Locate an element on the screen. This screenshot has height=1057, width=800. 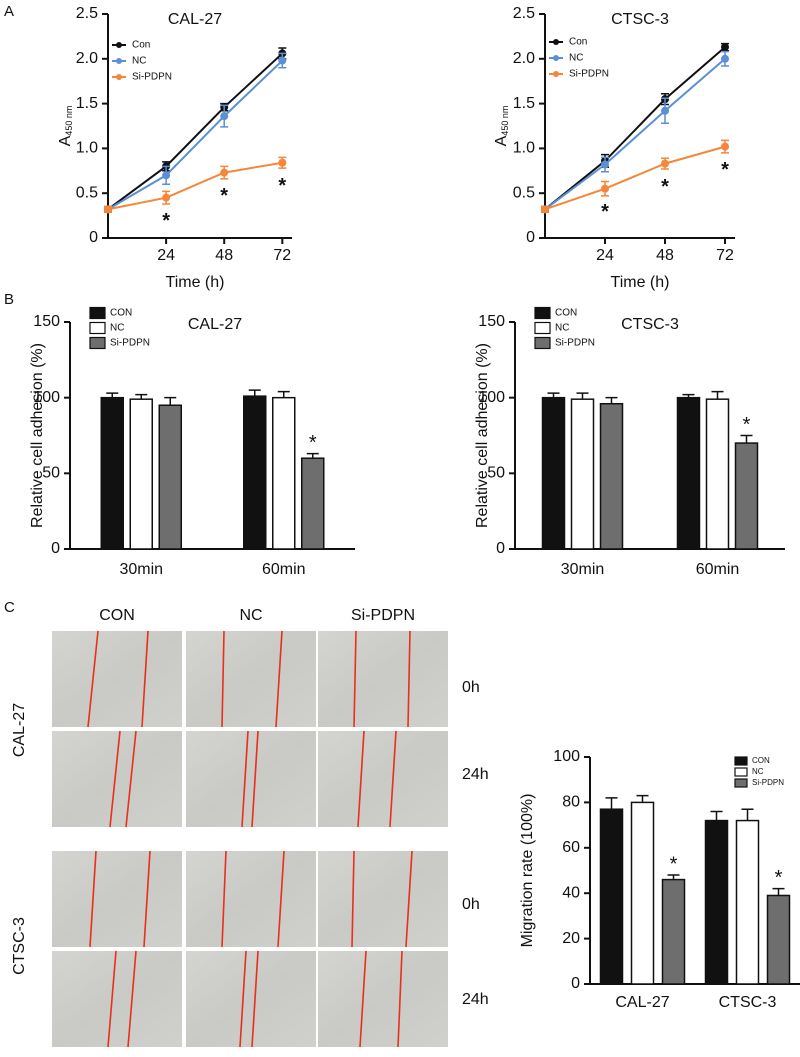
legend-label: Con is located at coordinates (141, 45).